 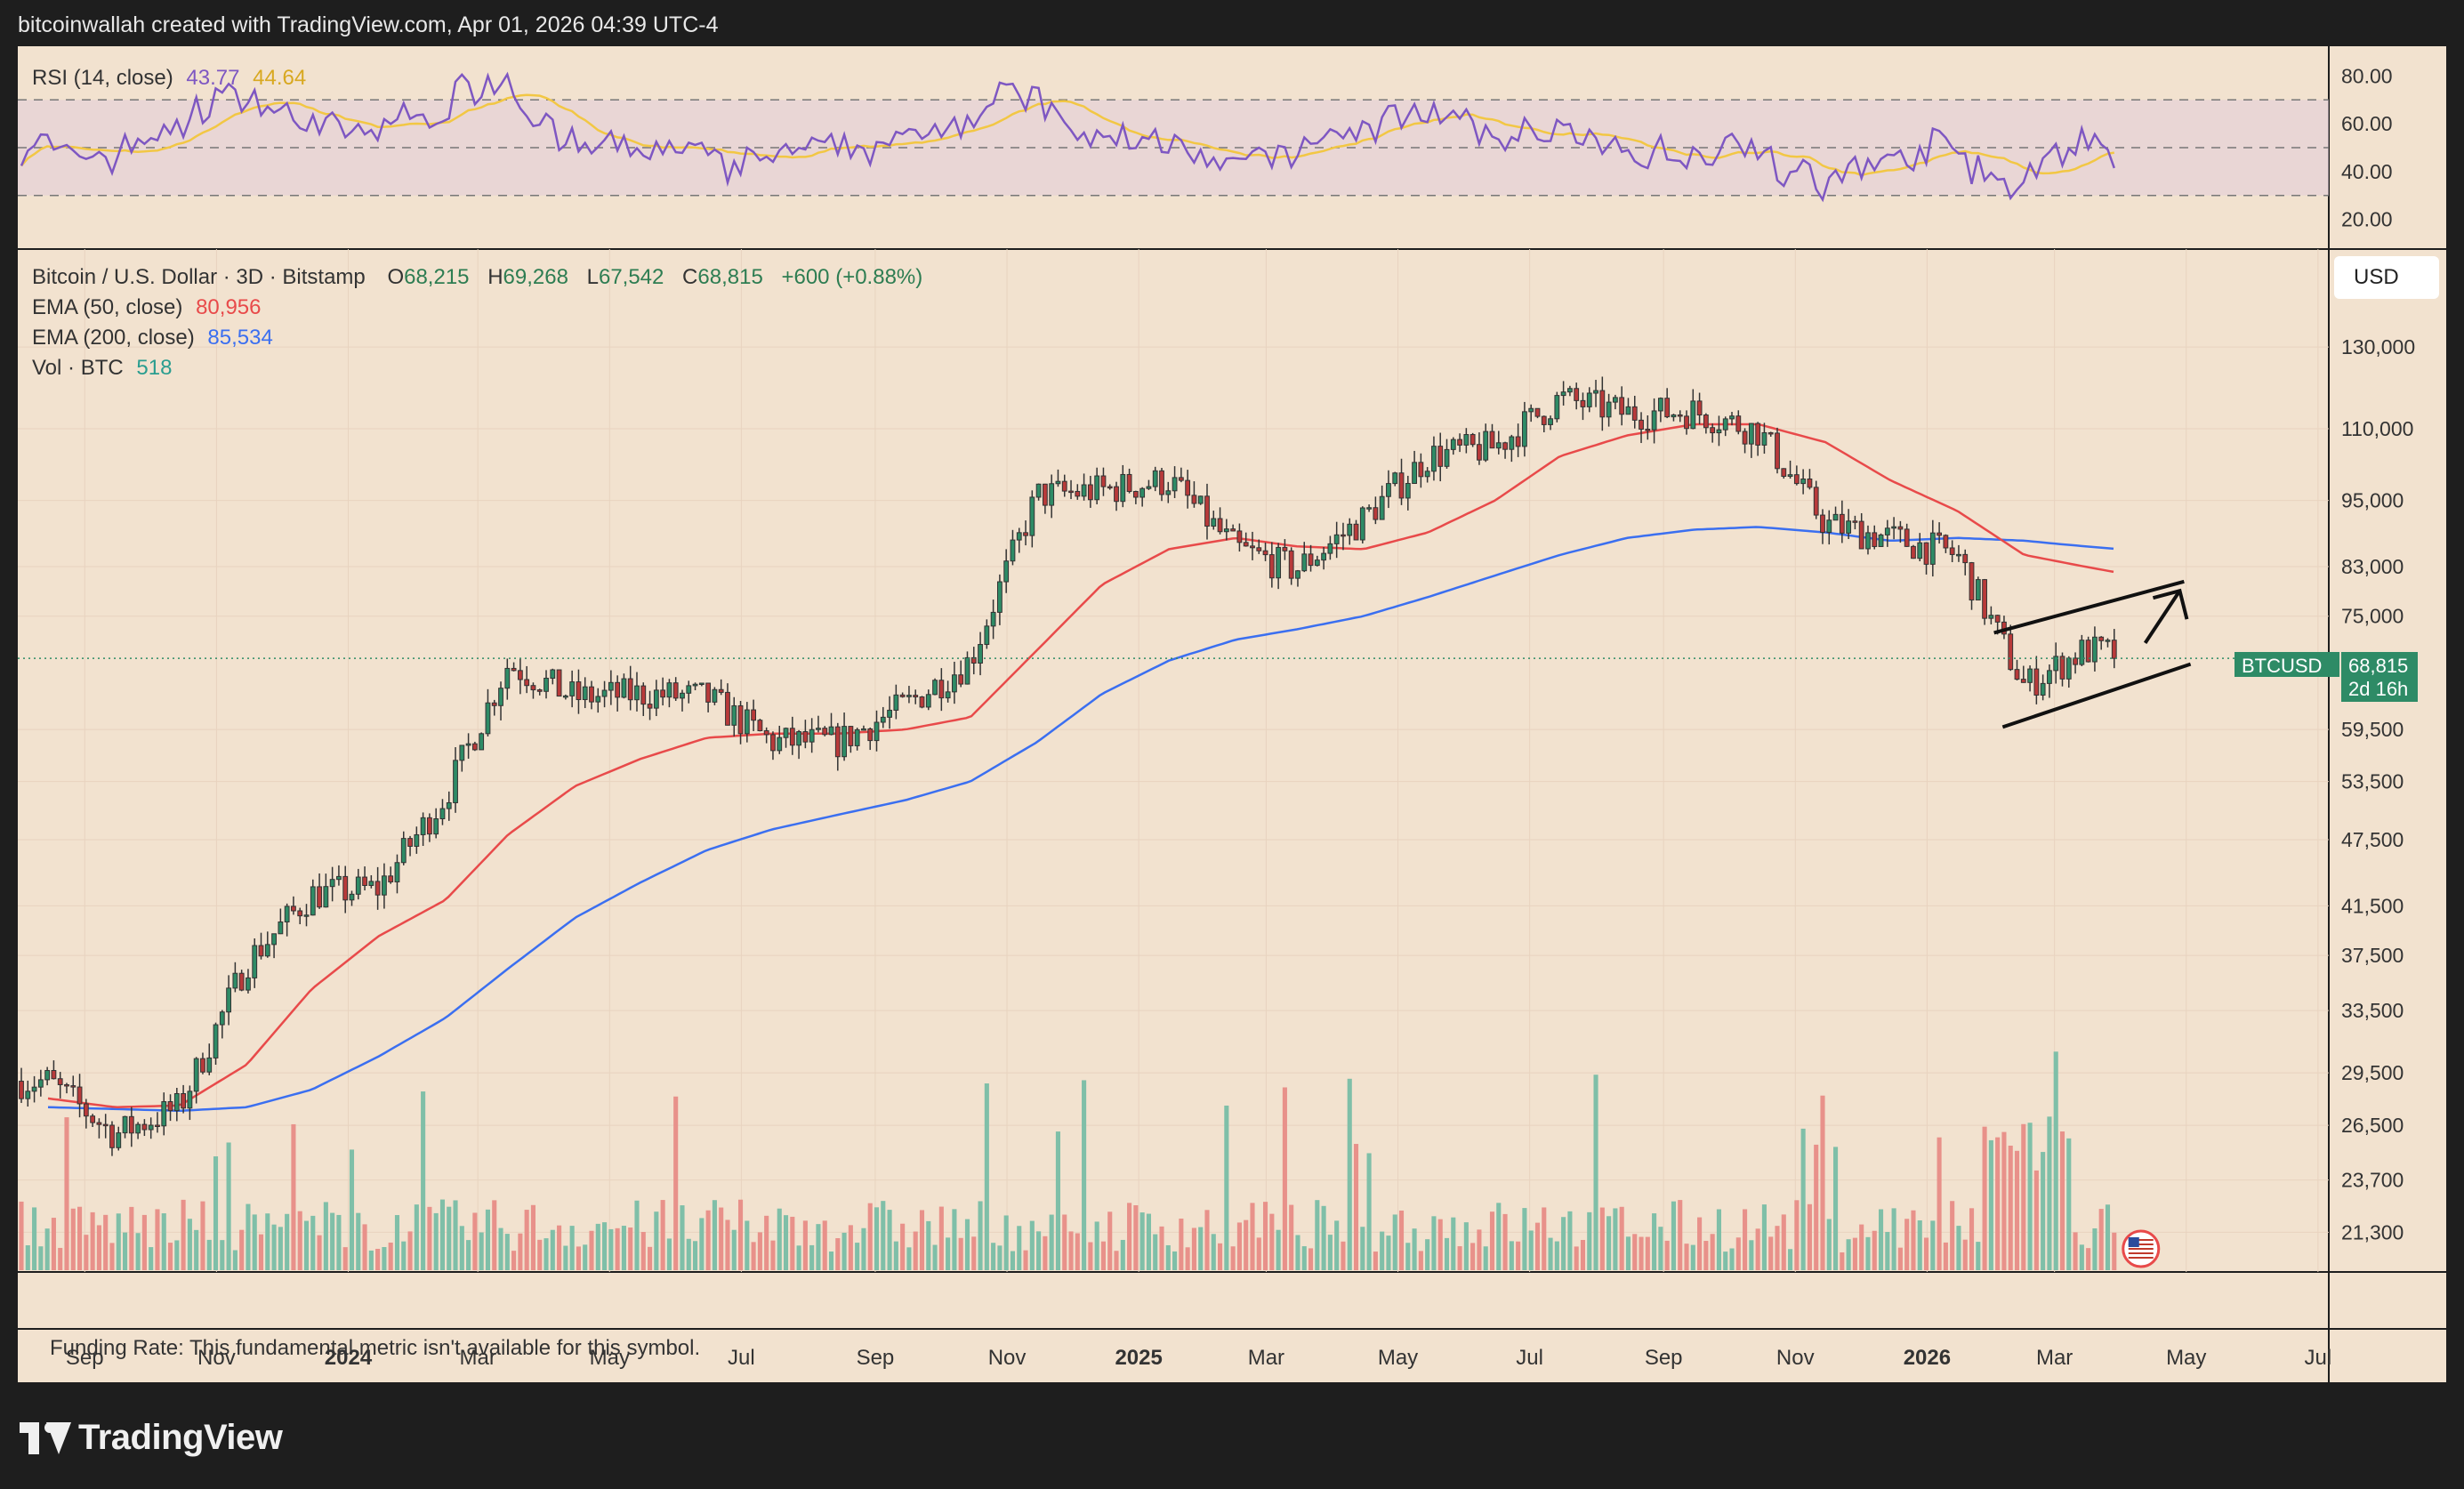 I want to click on tradingview-logo: TradingView, so click(x=151, y=1438).